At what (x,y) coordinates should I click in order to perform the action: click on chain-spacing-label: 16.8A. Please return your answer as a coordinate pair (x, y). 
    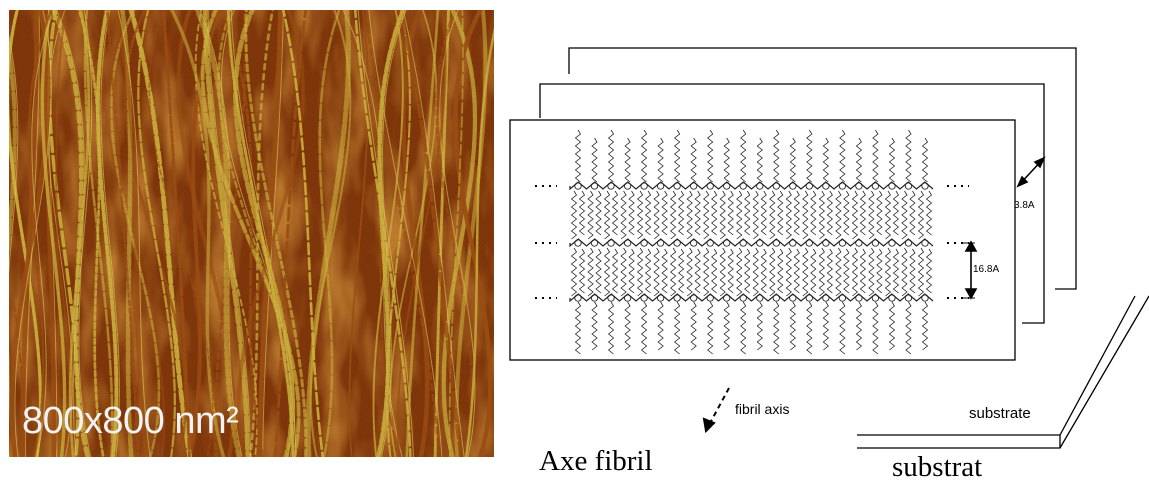
    Looking at the image, I should click on (986, 269).